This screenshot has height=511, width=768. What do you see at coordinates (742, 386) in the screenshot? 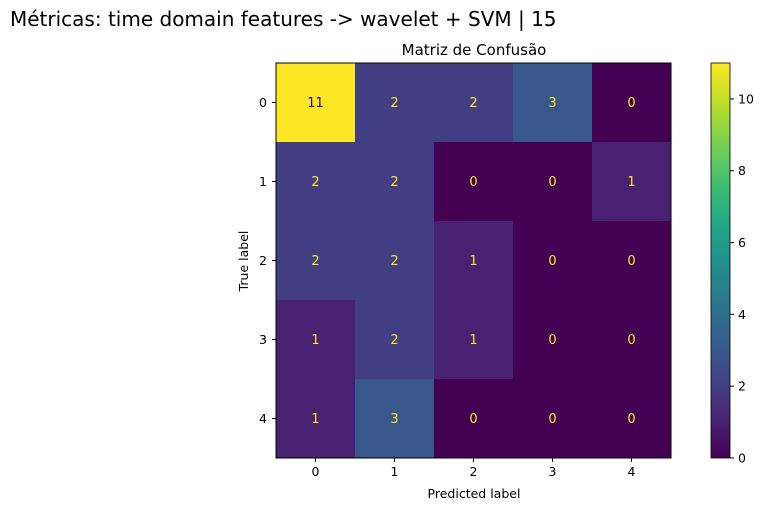
I see `colorbar-tick-label: 2` at bounding box center [742, 386].